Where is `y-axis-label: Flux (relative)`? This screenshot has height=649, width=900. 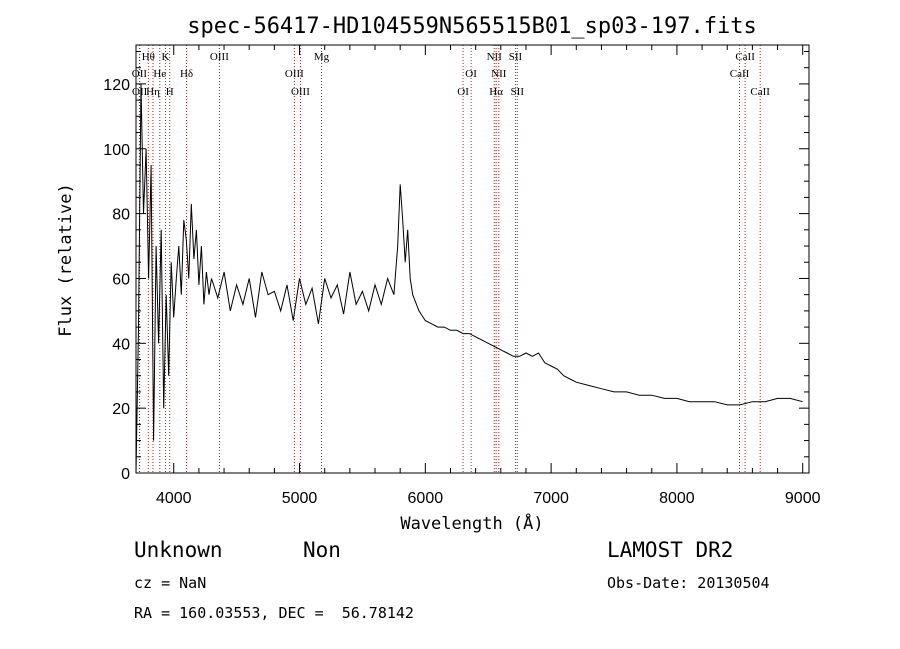
y-axis-label: Flux (relative) is located at coordinates (66, 260).